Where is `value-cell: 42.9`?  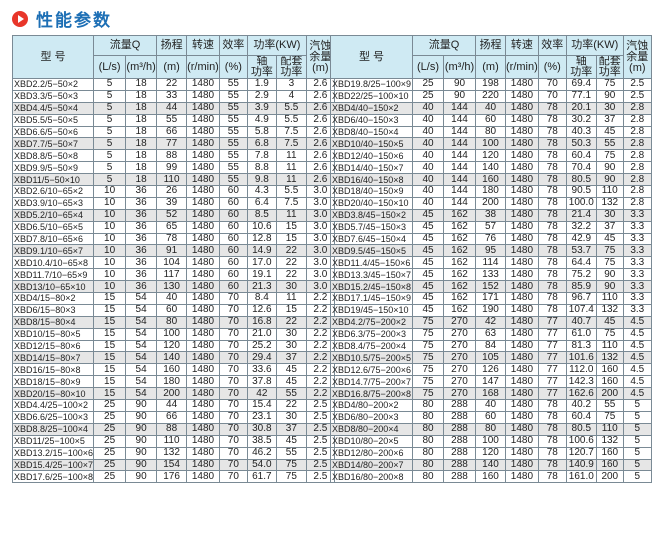
value-cell: 42.9 is located at coordinates (581, 239).